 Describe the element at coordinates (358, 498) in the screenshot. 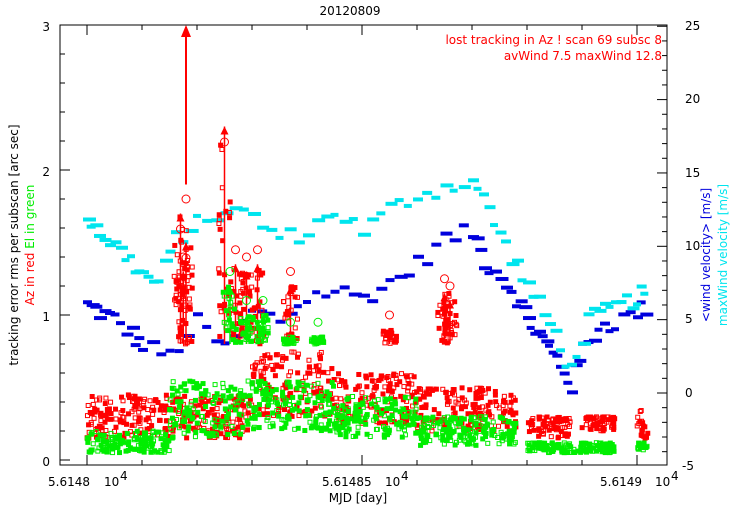

I see `x-axis-label: MJD [day]` at that location.